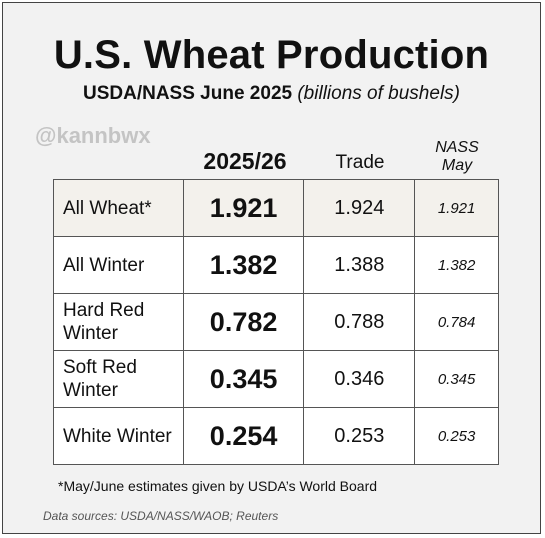 Image resolution: width=545 pixels, height=538 pixels. I want to click on row-label: All Wheat*, so click(118, 208).